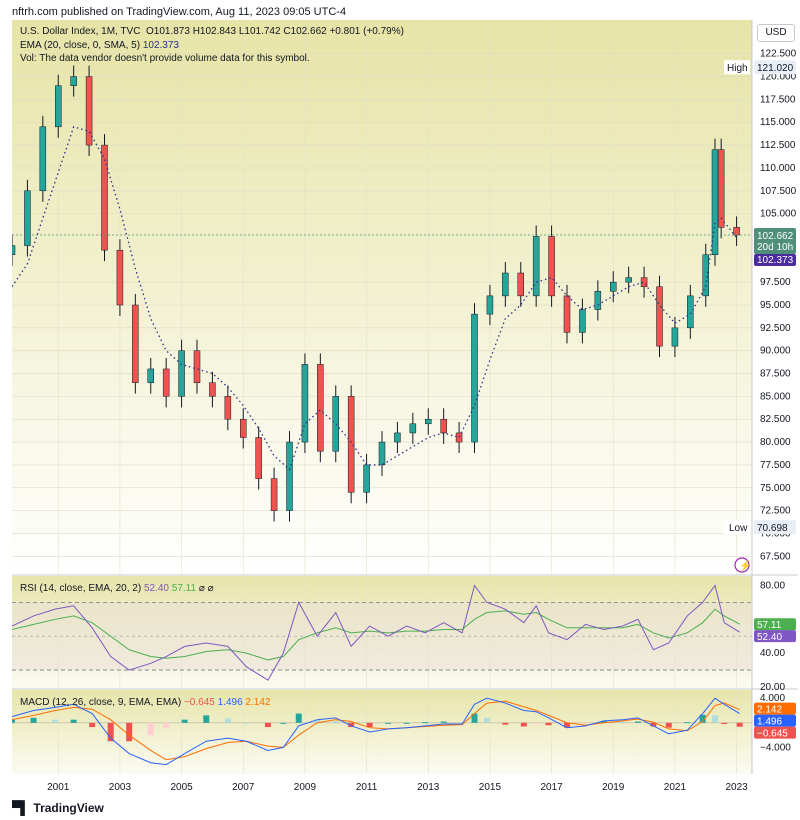 The image size is (800, 820). I want to click on price-tick-label: 110.000, so click(778, 168).